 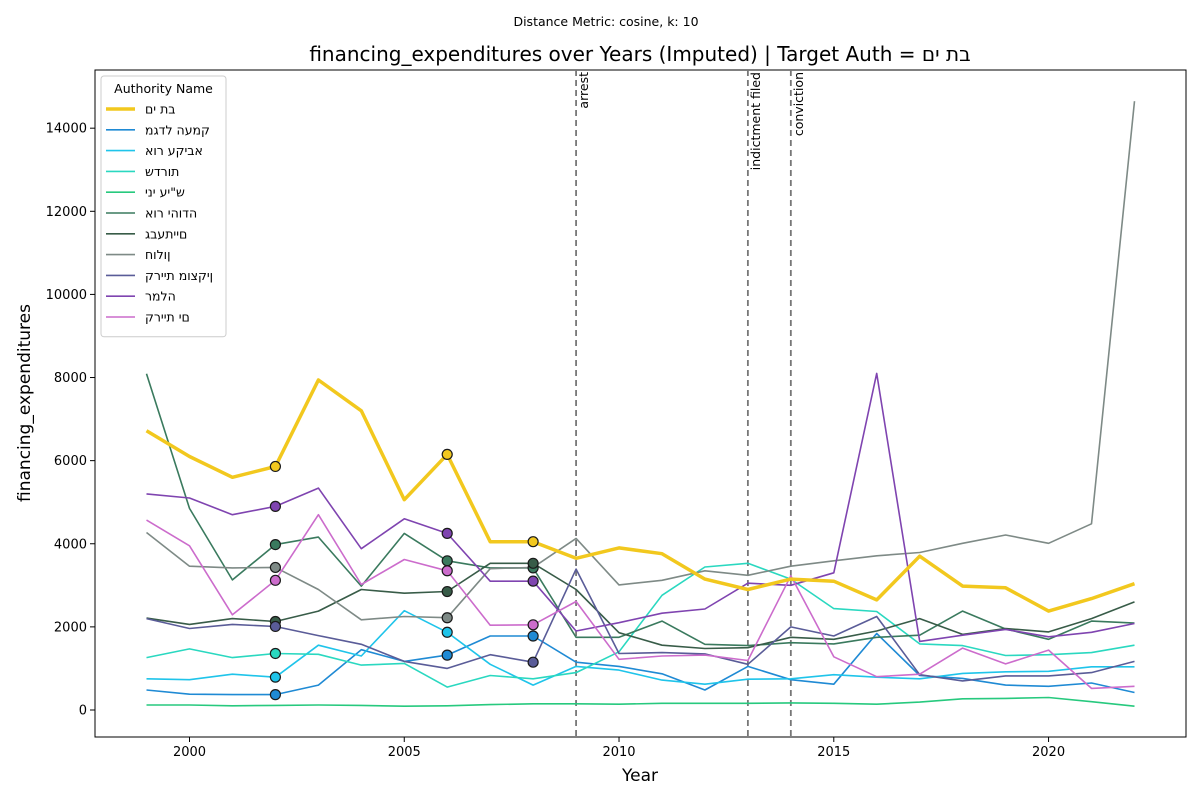 I want to click on y-tick-label: 2000, so click(x=70, y=627).